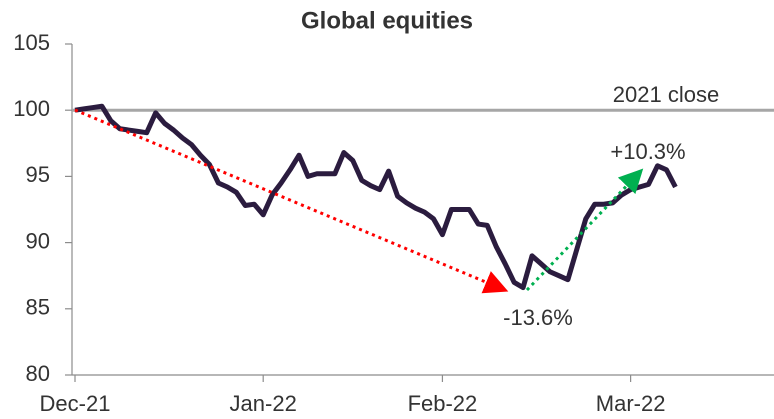  I want to click on chart-title: Global equities, so click(387, 20).